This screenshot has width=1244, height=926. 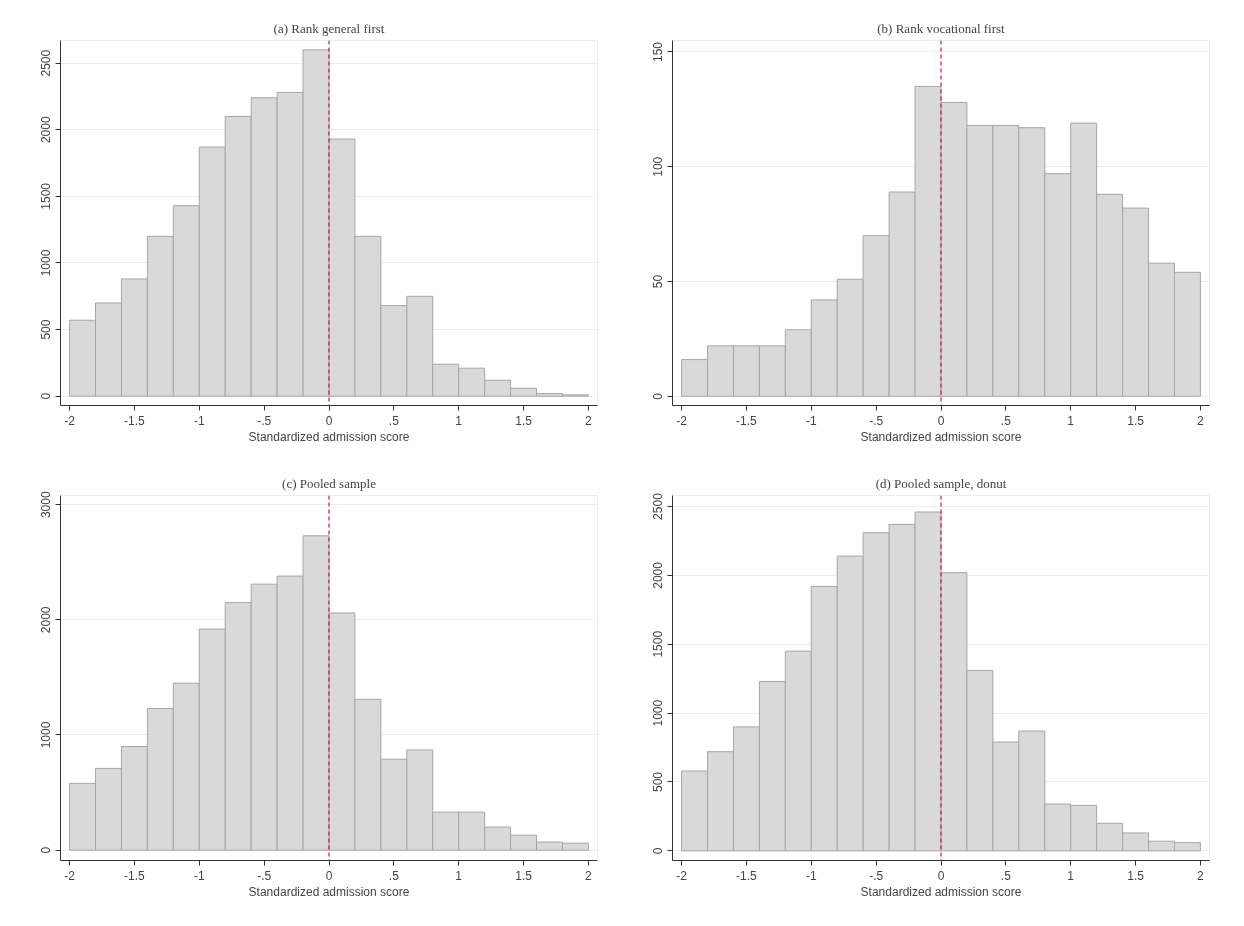 What do you see at coordinates (658, 51) in the screenshot?
I see `y-tick-label: 150` at bounding box center [658, 51].